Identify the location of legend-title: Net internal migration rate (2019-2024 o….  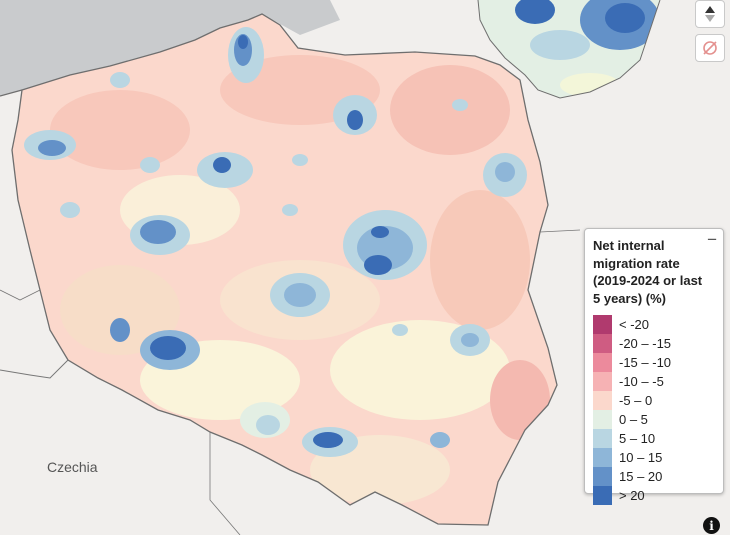
(648, 272).